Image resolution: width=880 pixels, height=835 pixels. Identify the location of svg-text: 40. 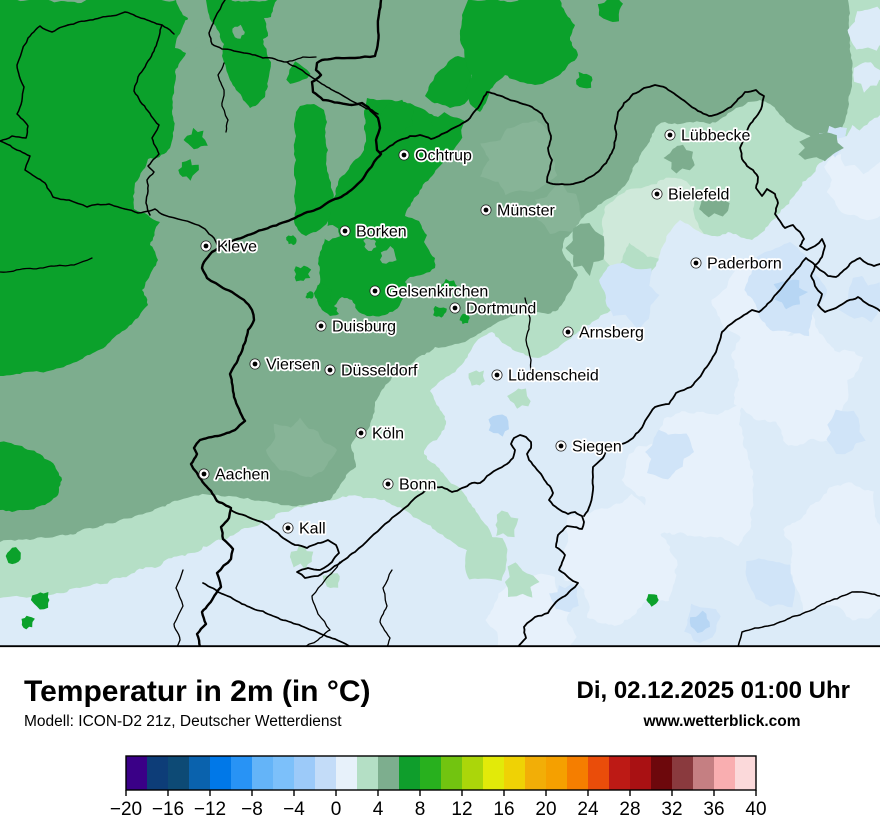
(755, 809).